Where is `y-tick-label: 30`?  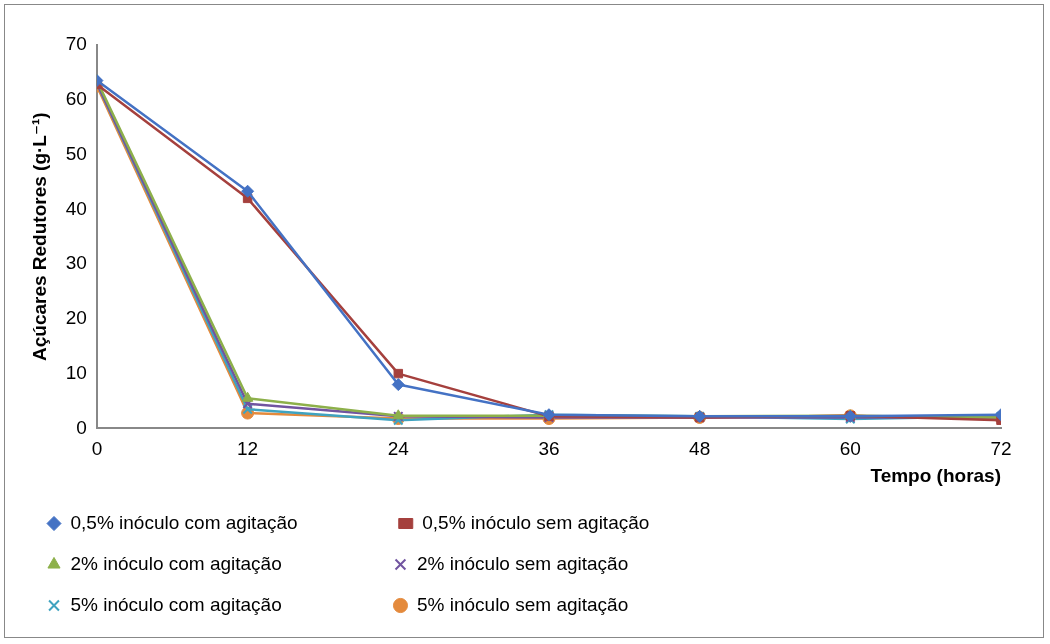 y-tick-label: 30 is located at coordinates (76, 263).